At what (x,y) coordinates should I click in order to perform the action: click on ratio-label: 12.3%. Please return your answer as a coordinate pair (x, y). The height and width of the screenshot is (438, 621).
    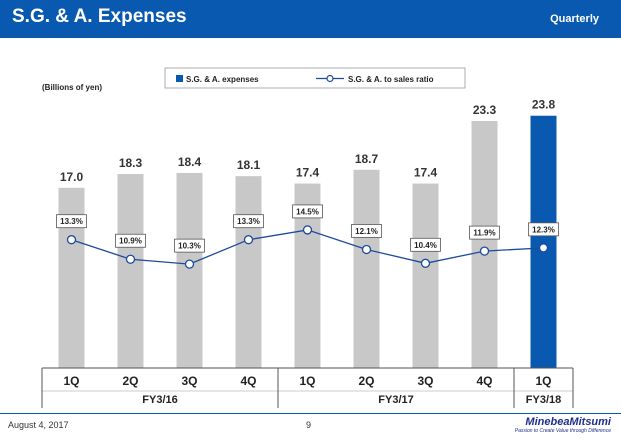
    Looking at the image, I should click on (543, 229).